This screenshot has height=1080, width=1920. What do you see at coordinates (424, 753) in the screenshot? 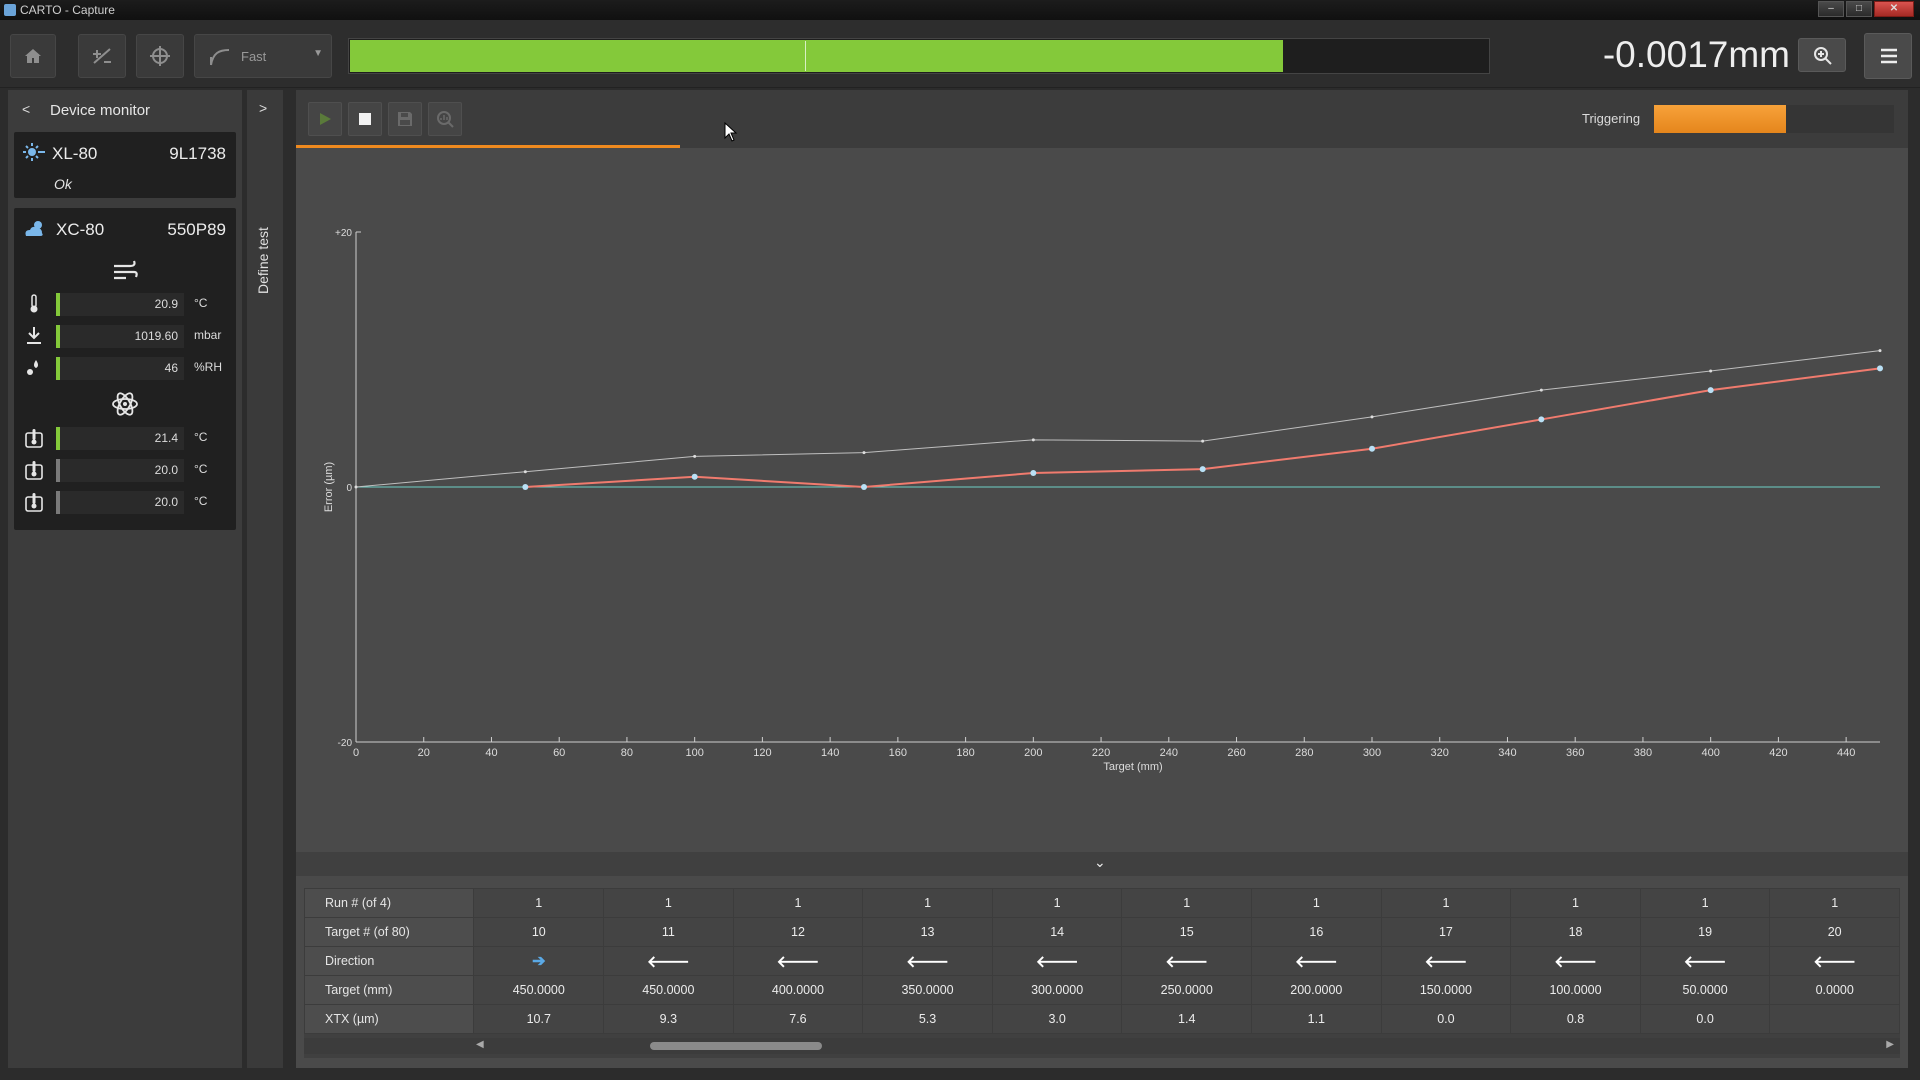
I see `x-tick-label: 20` at bounding box center [424, 753].